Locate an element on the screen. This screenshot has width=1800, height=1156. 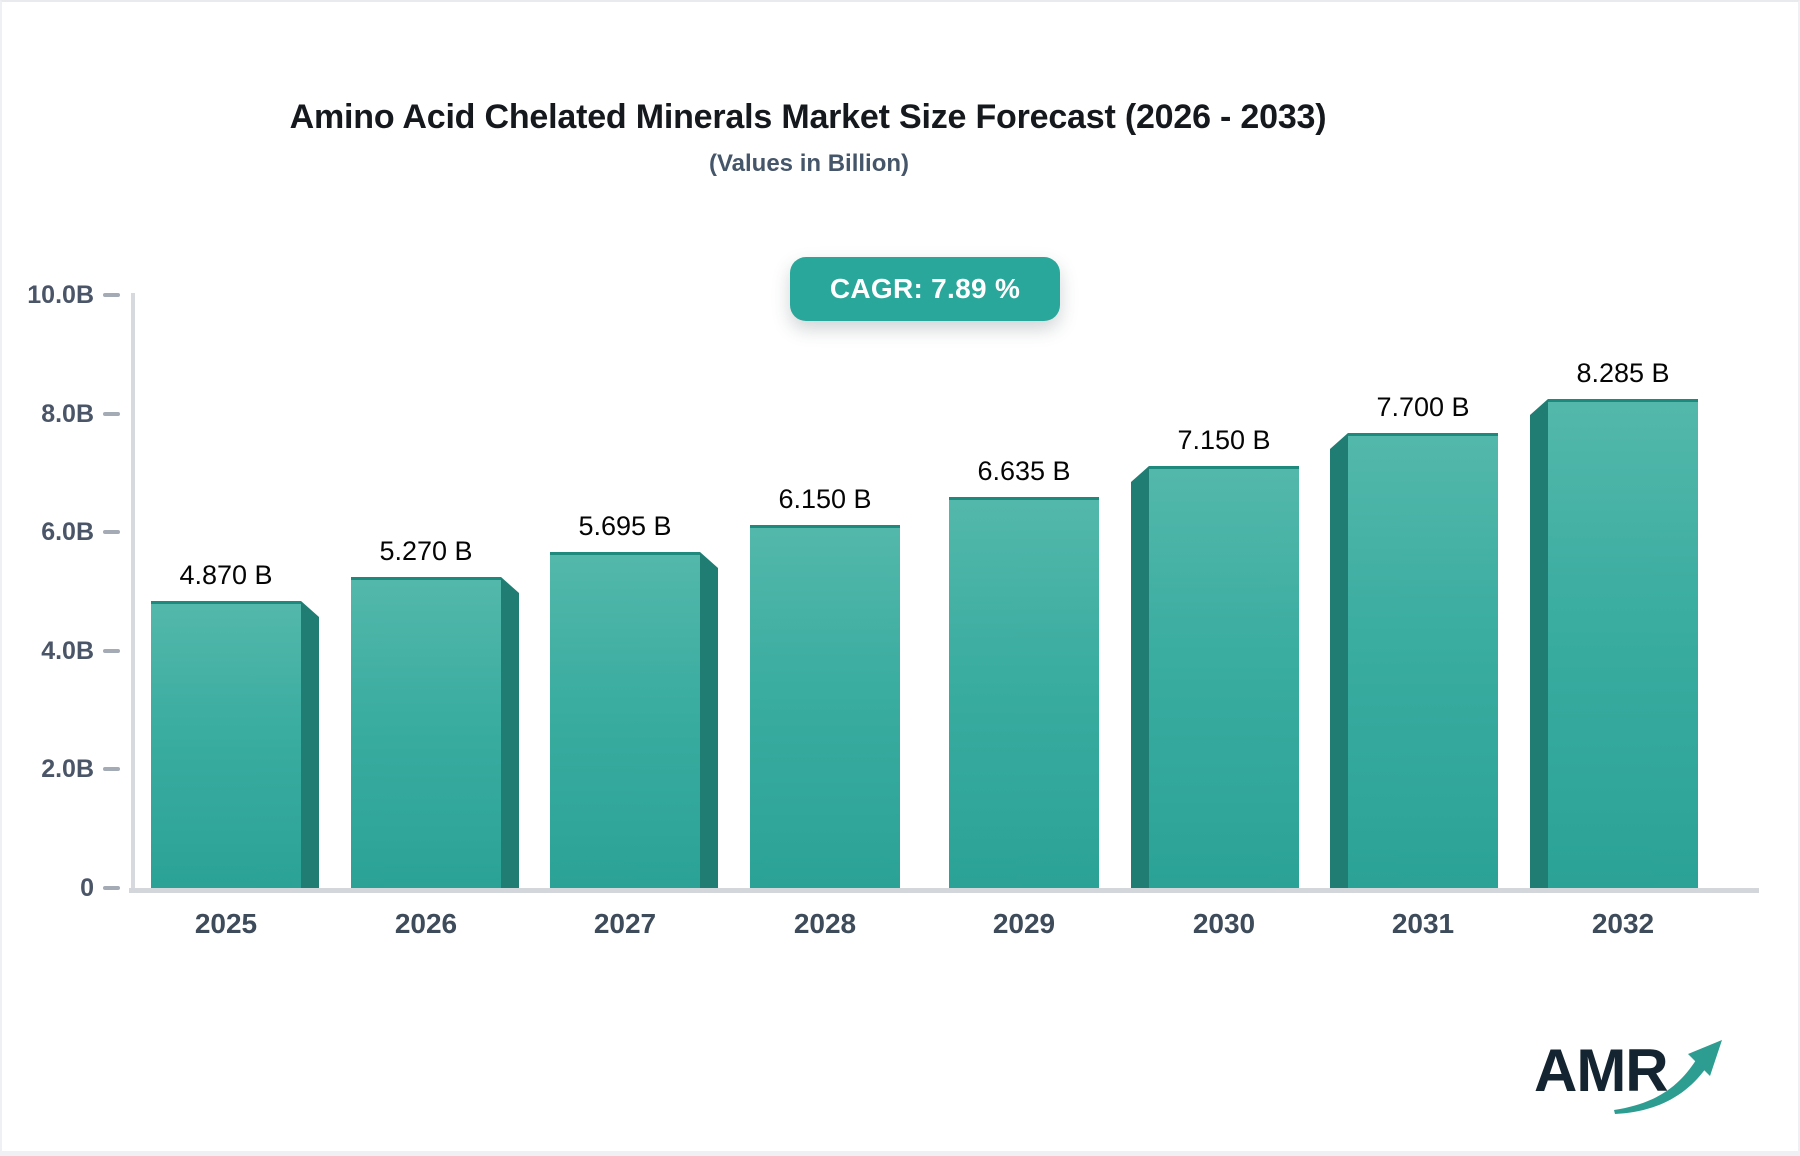
bar-2030 is located at coordinates (1224, 678).